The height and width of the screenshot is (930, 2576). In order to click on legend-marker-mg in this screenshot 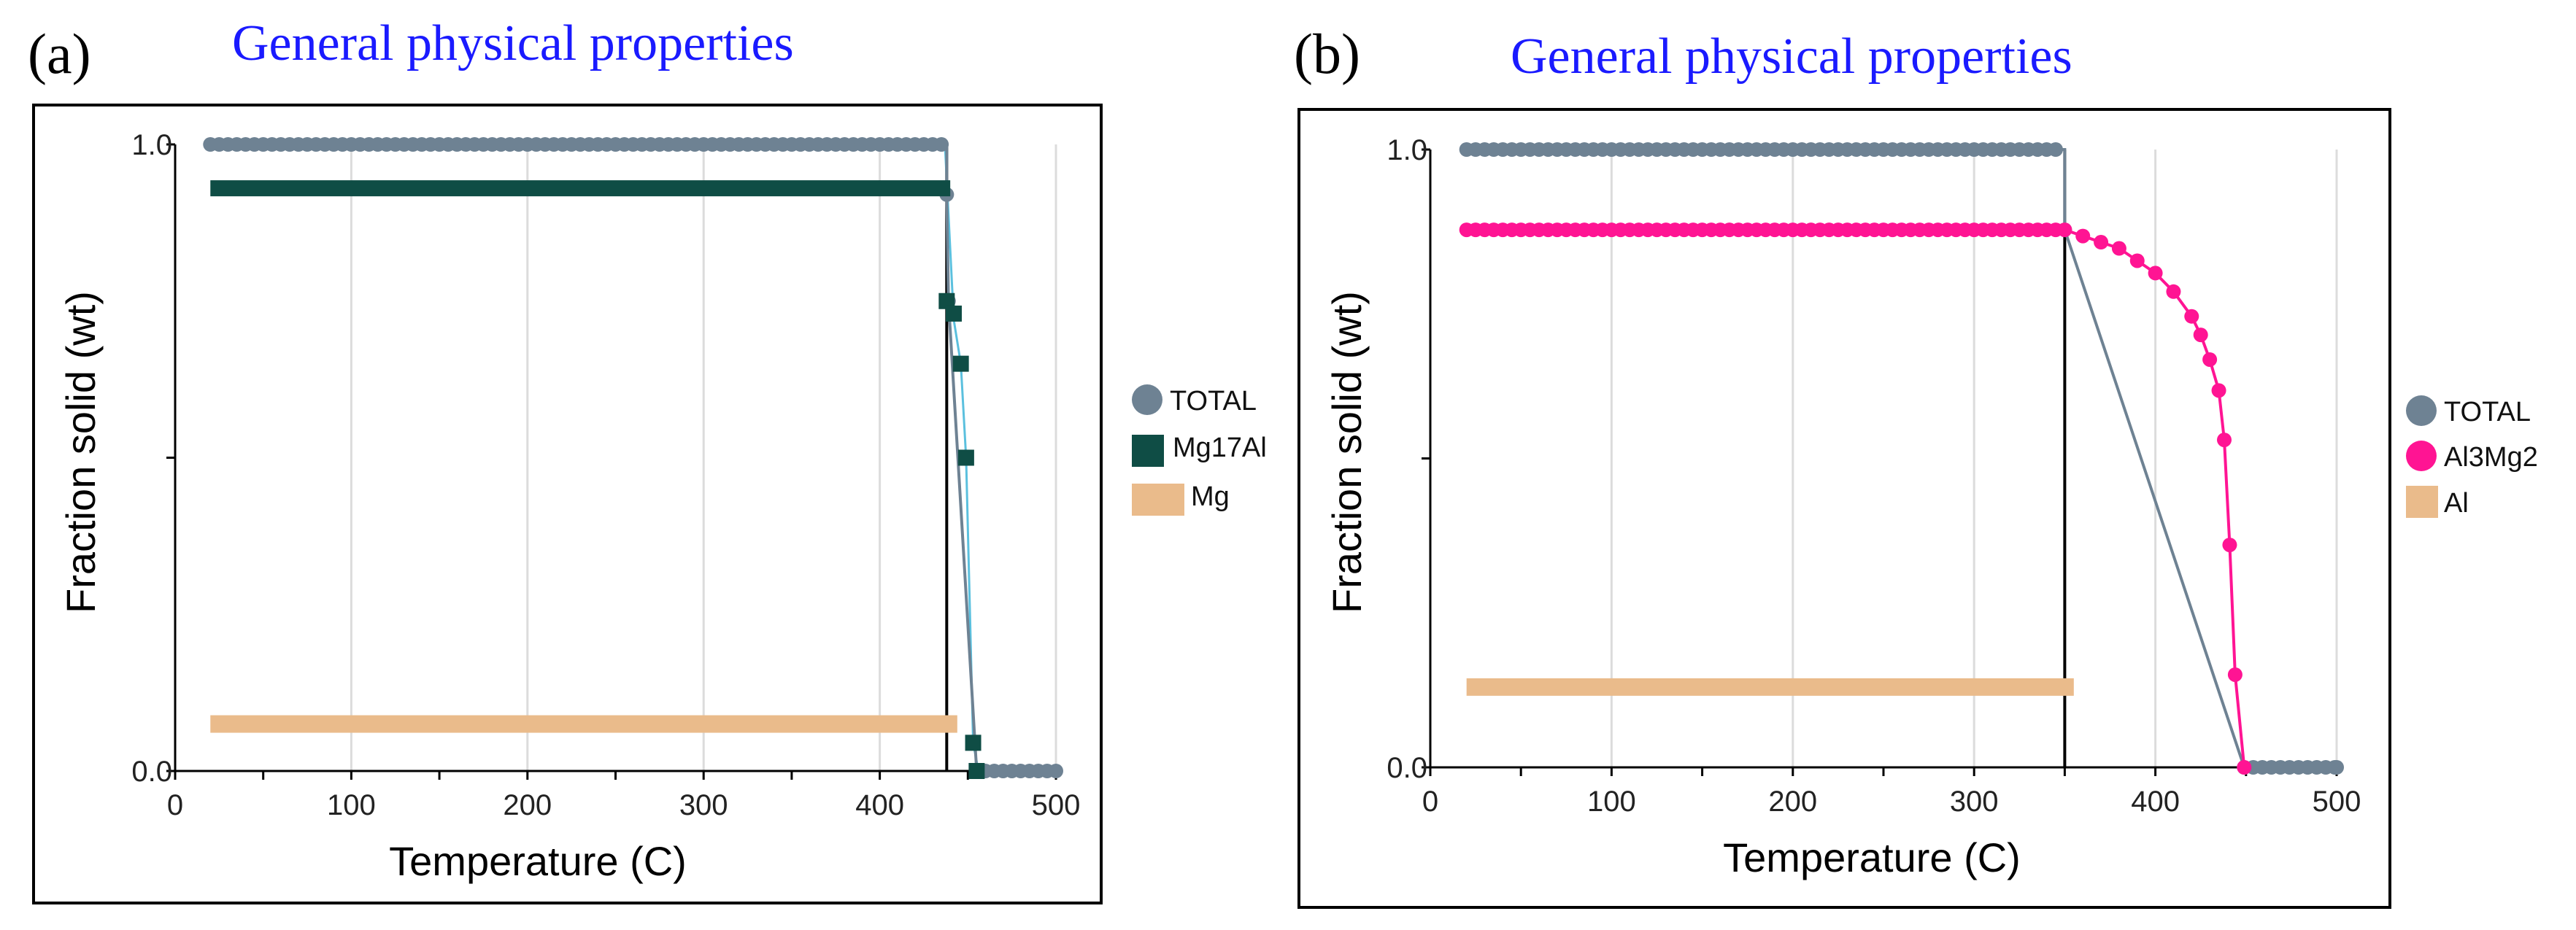, I will do `click(1158, 500)`.